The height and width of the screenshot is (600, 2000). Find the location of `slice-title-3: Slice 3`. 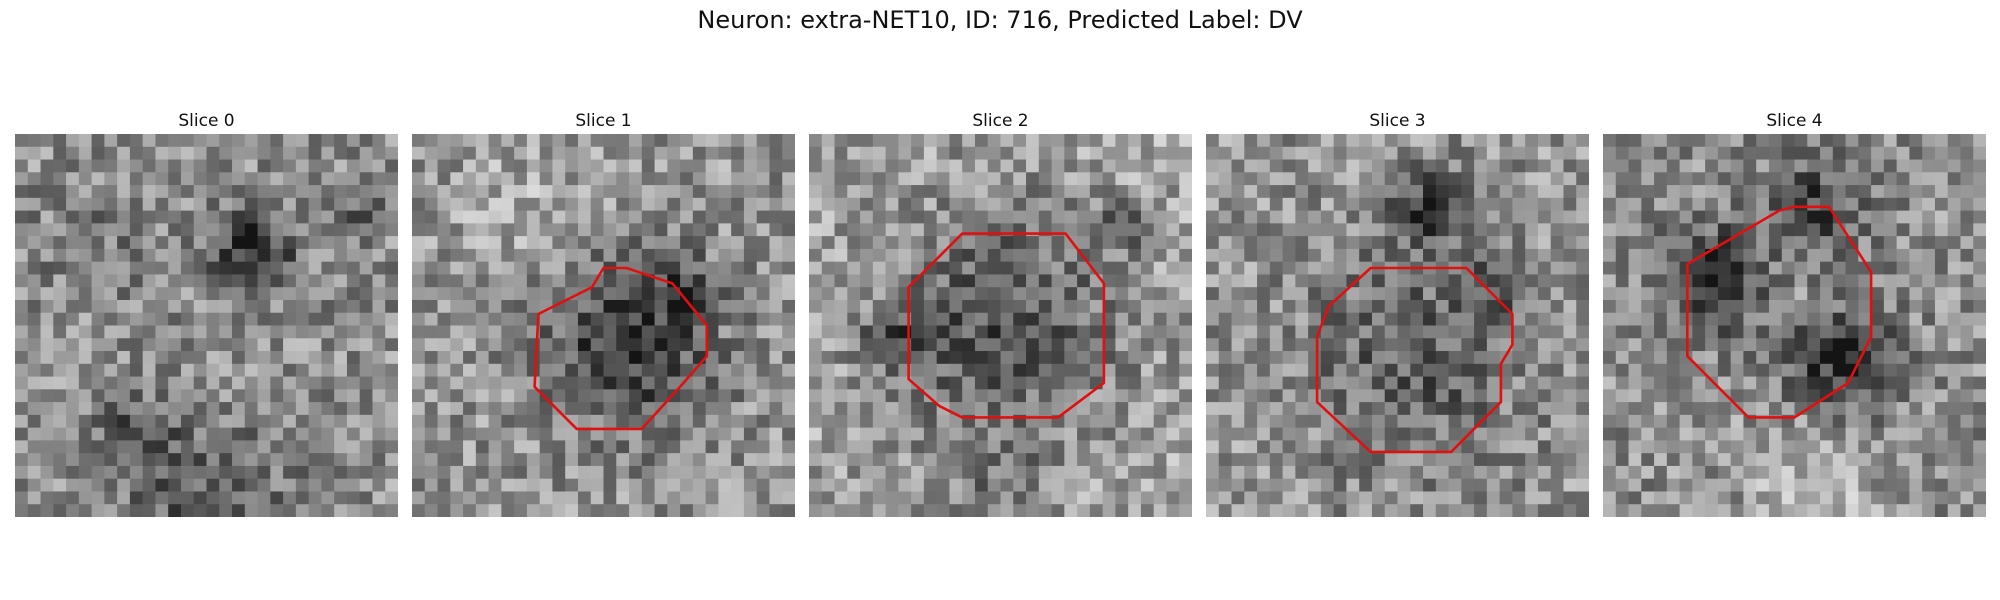

slice-title-3: Slice 3 is located at coordinates (1397, 121).